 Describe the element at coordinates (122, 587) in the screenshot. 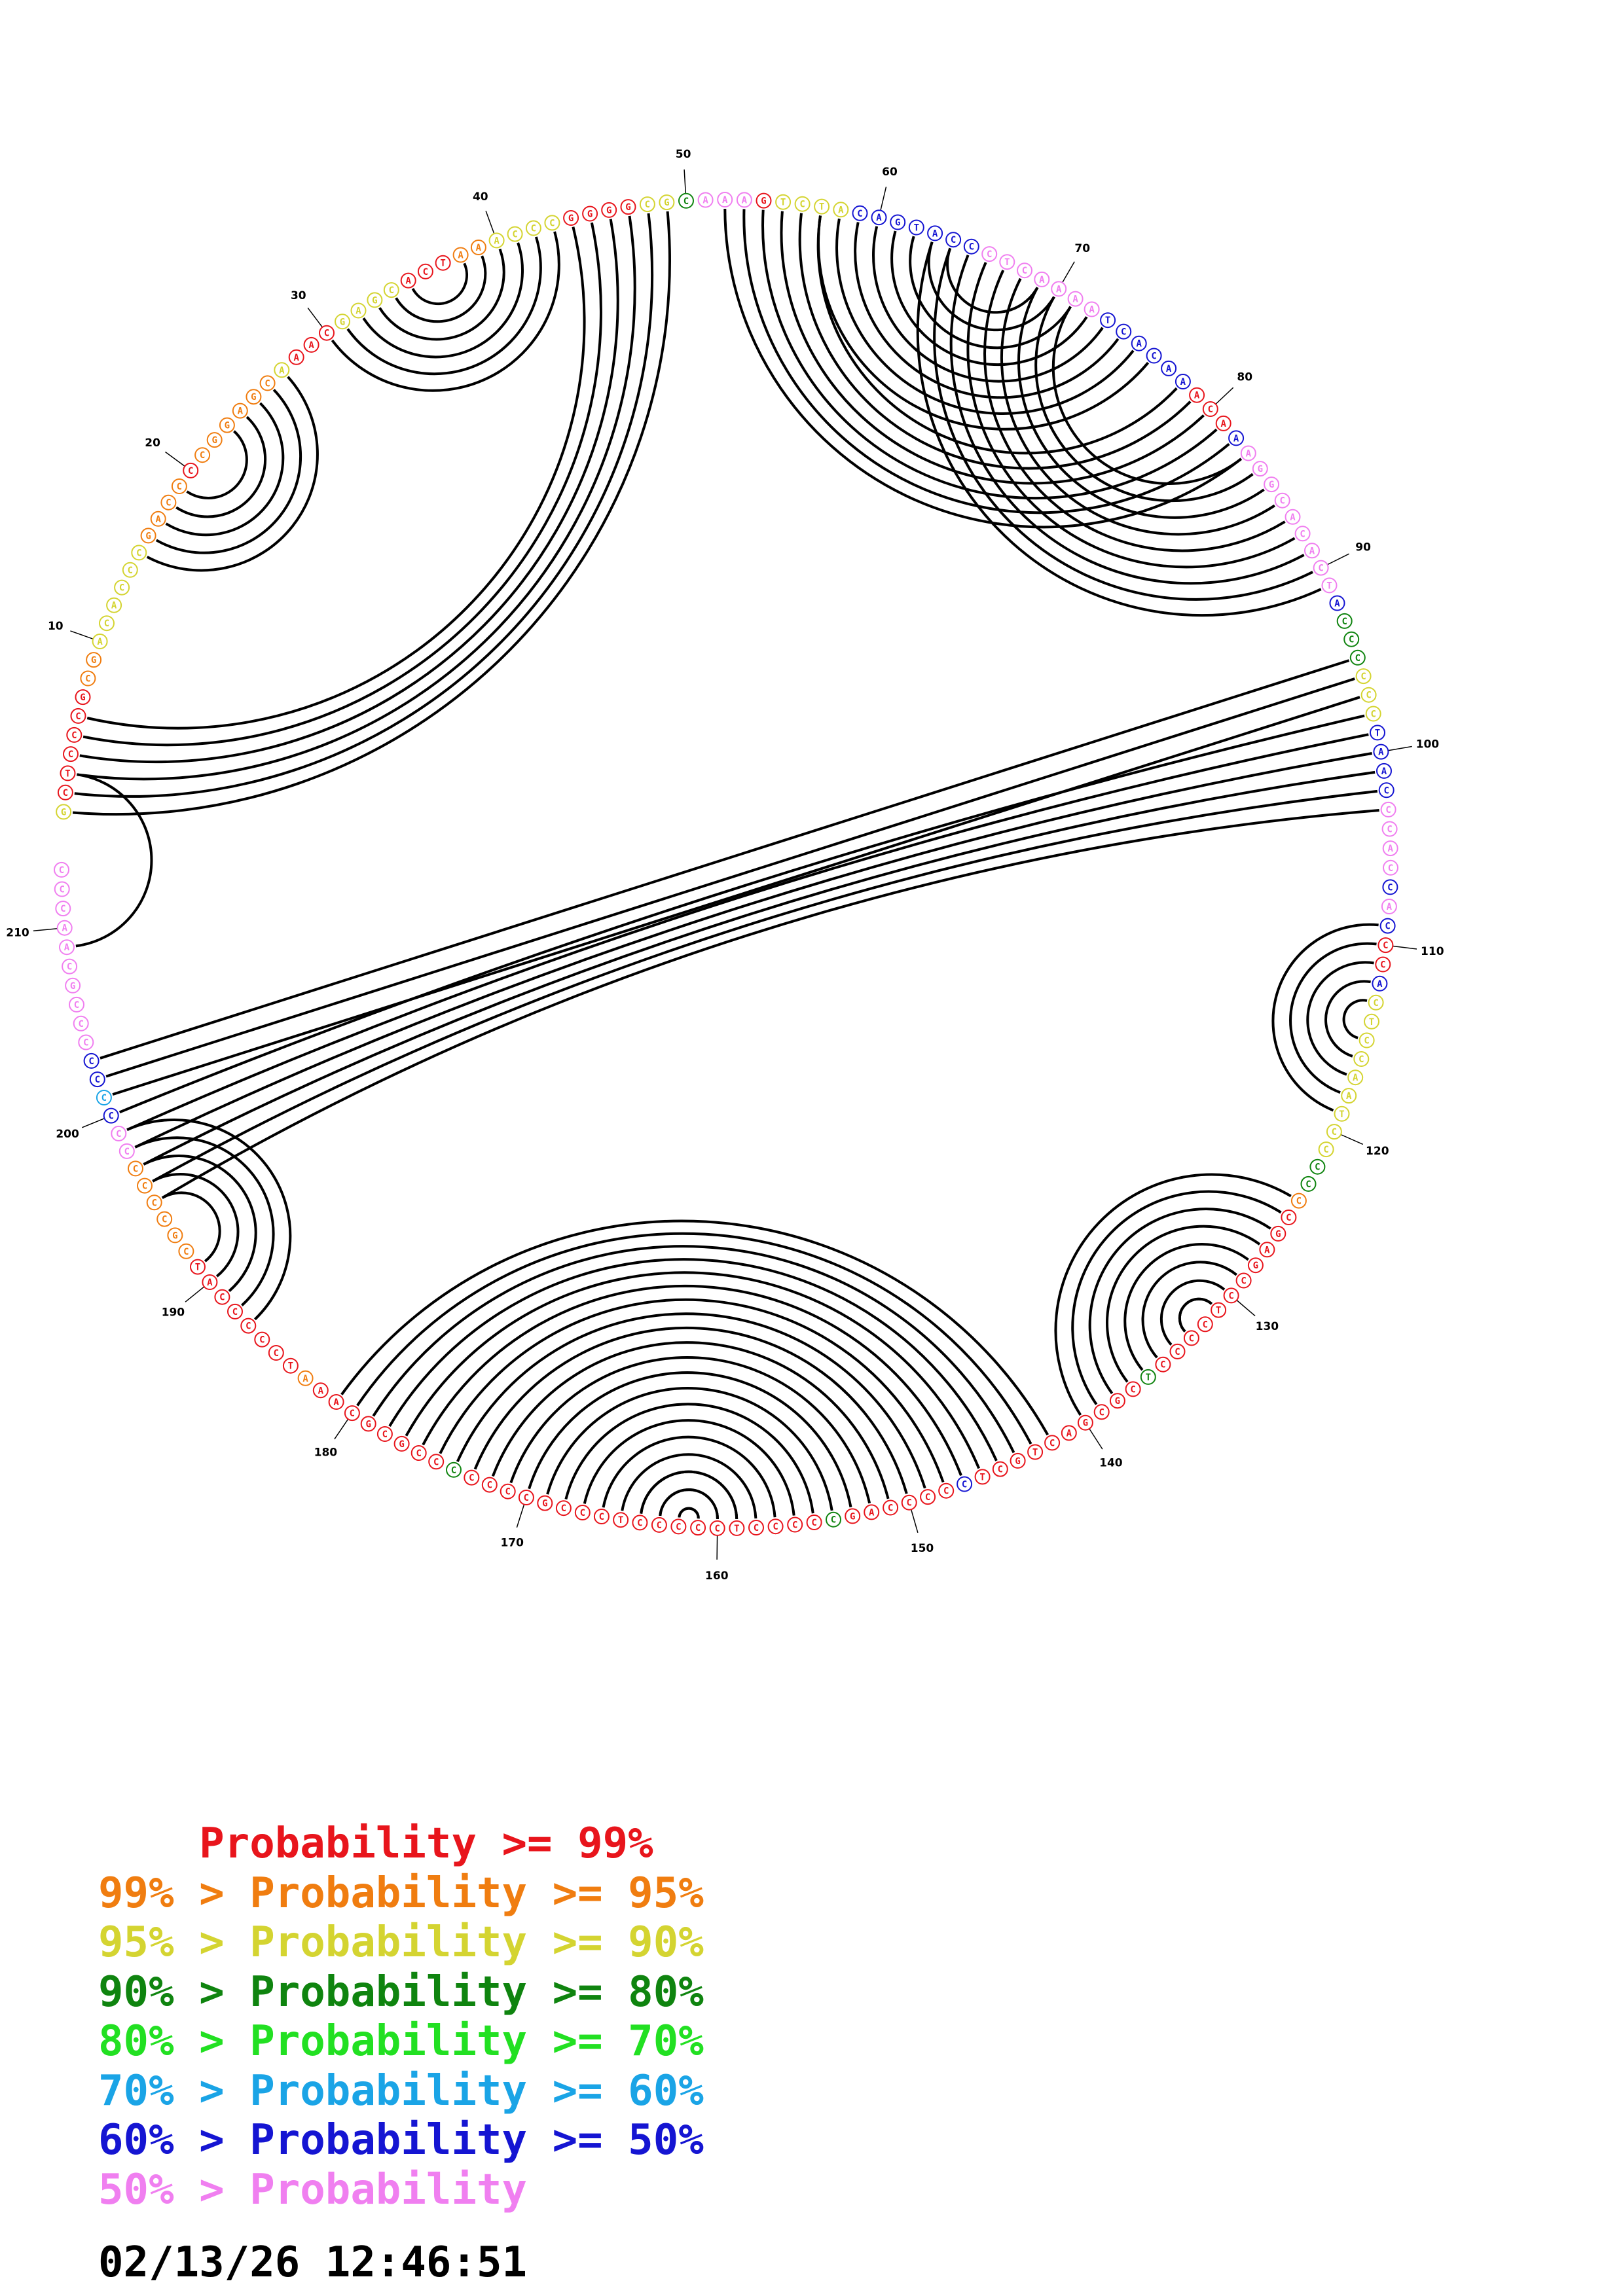

I see `nucleotide-13: C` at that location.